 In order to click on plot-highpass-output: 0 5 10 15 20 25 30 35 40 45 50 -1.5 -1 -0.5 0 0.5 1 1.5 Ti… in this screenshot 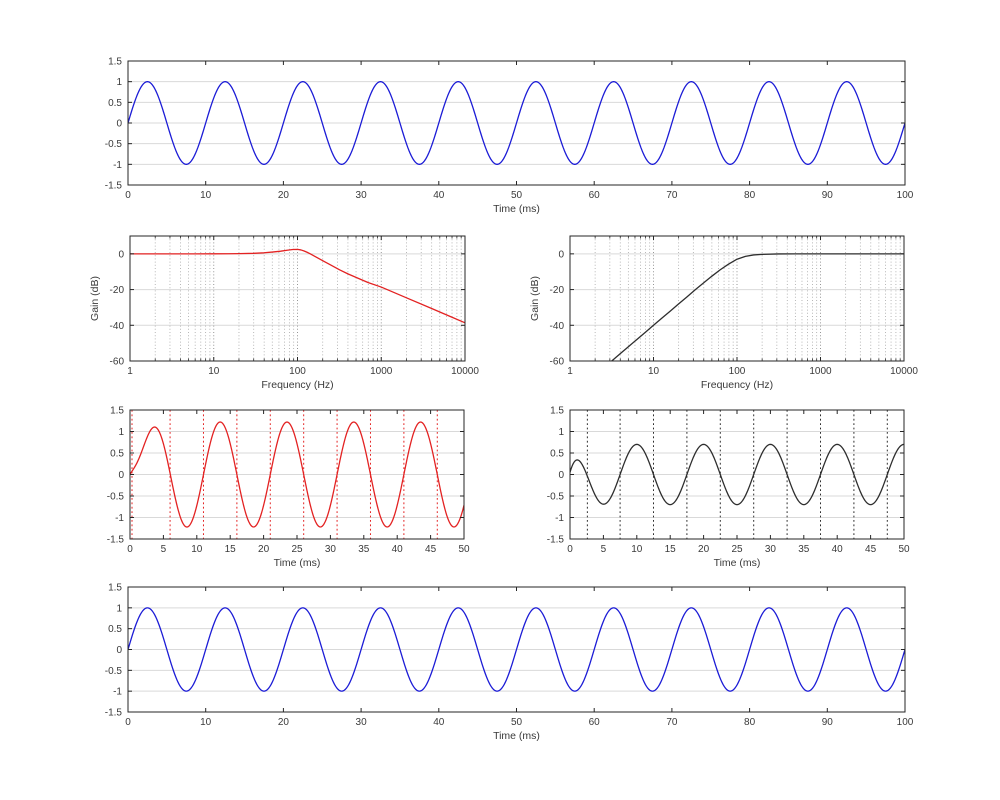, I will do `click(728, 488)`.